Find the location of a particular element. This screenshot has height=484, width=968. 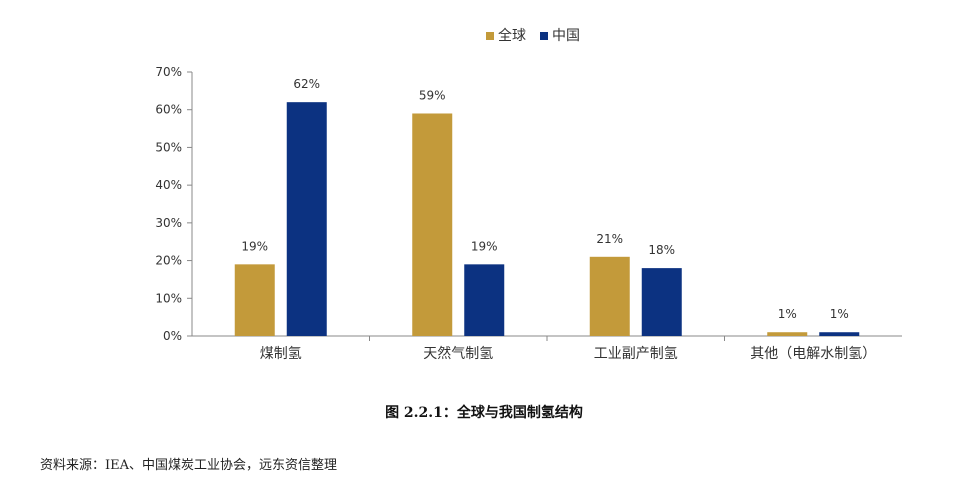

x-tick-label: 天然气制氢 is located at coordinates (458, 353).